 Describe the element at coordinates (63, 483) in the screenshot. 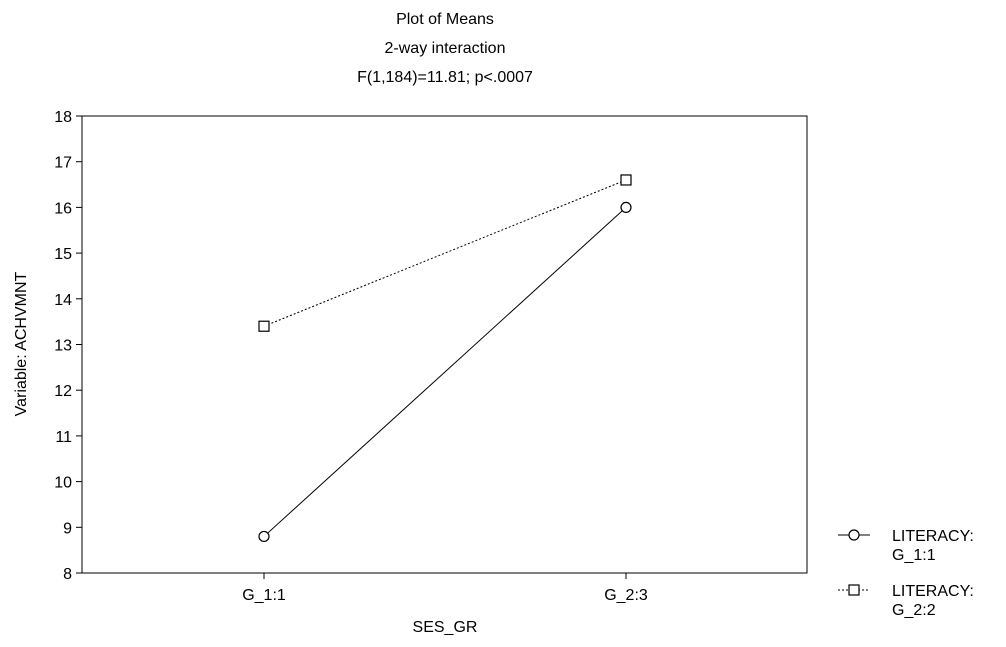

I see `y-tick-label: 10` at that location.